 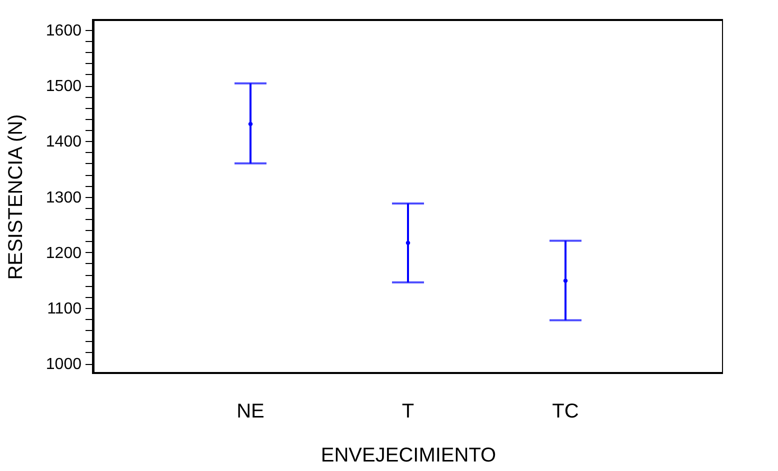 I want to click on x-tick-label: NE, so click(x=250, y=411).